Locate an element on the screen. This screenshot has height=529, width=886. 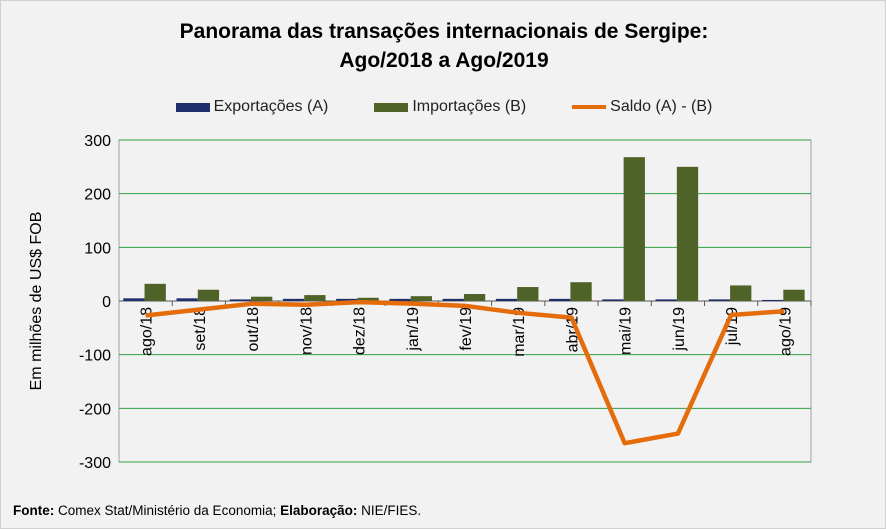
y-axis-label: Em milhões de US$ FOB is located at coordinates (36, 301).